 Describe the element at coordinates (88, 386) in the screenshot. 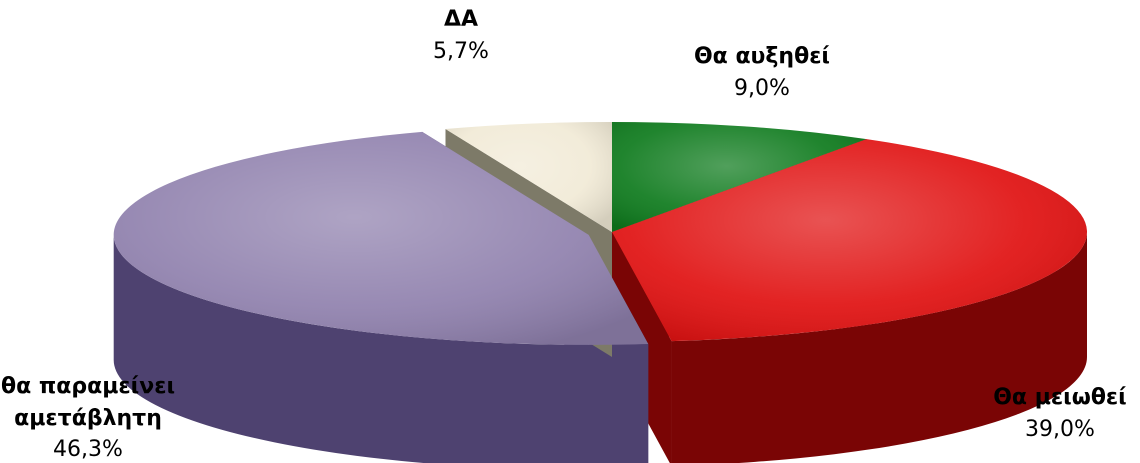

I see `slice-label-2-name-line1: θα παραμείνει` at that location.